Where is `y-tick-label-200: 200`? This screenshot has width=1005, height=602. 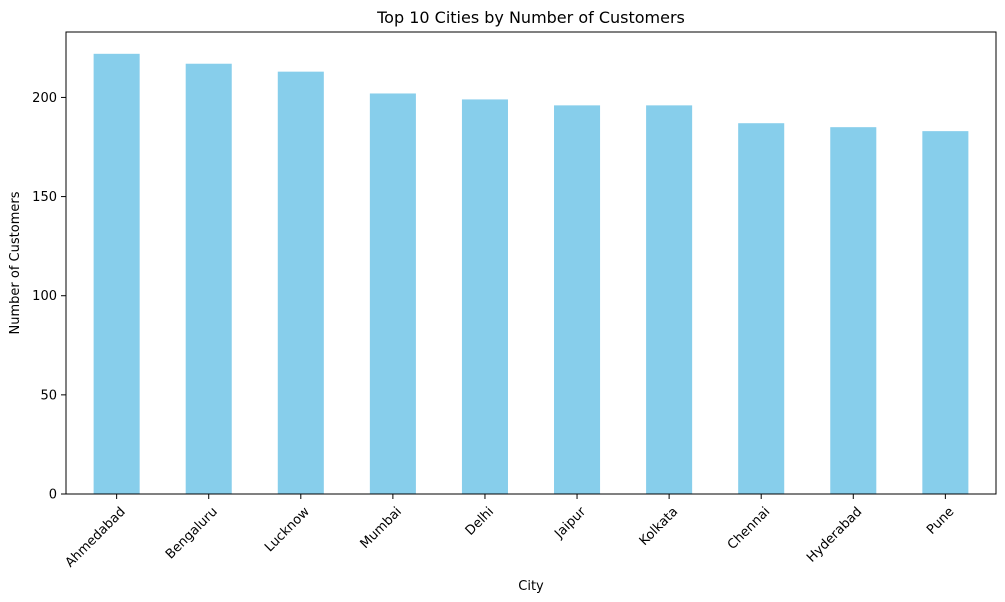
y-tick-label-200: 200 is located at coordinates (44, 98).